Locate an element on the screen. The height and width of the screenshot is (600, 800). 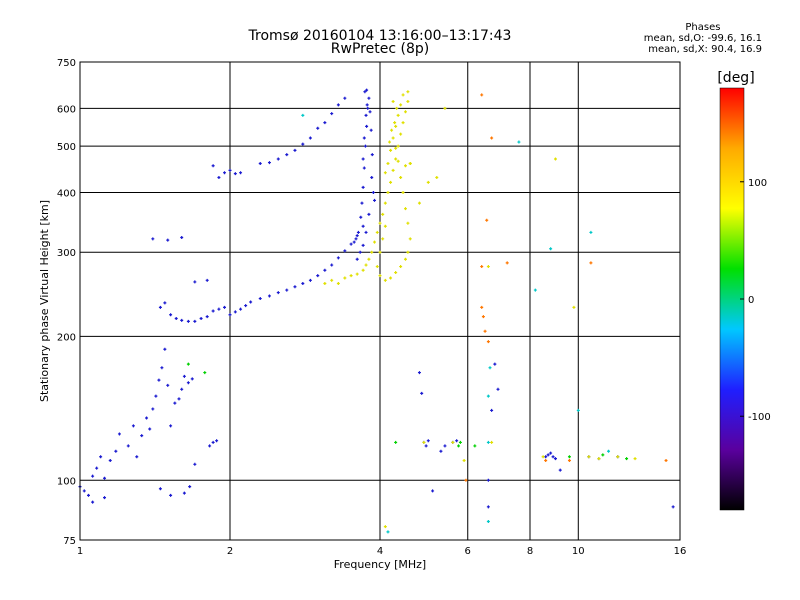
x-tick-label: 10 is located at coordinates (578, 551).